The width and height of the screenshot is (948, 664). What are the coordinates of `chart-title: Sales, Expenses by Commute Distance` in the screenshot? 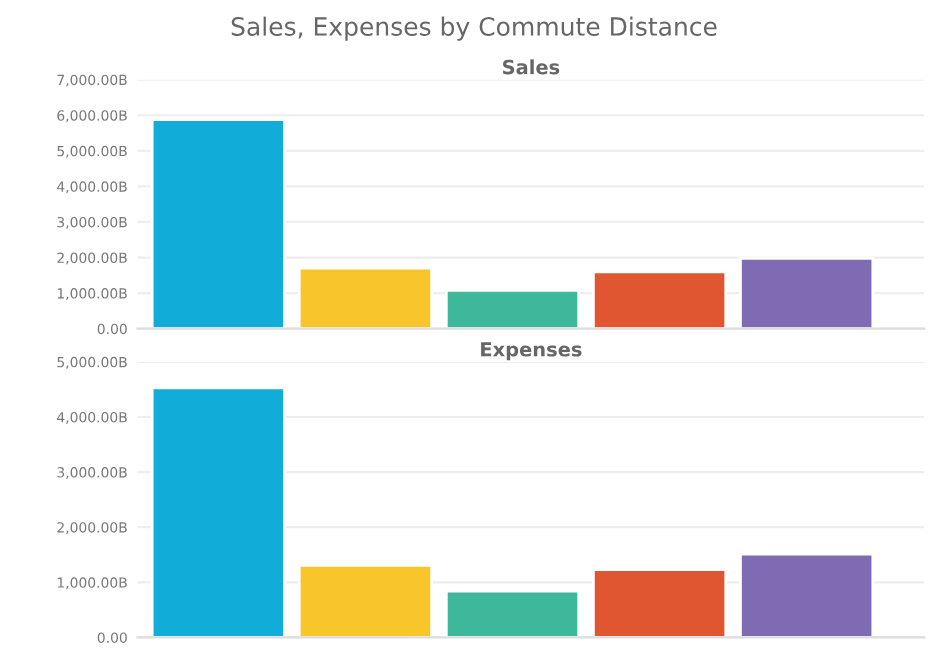 It's located at (474, 28).